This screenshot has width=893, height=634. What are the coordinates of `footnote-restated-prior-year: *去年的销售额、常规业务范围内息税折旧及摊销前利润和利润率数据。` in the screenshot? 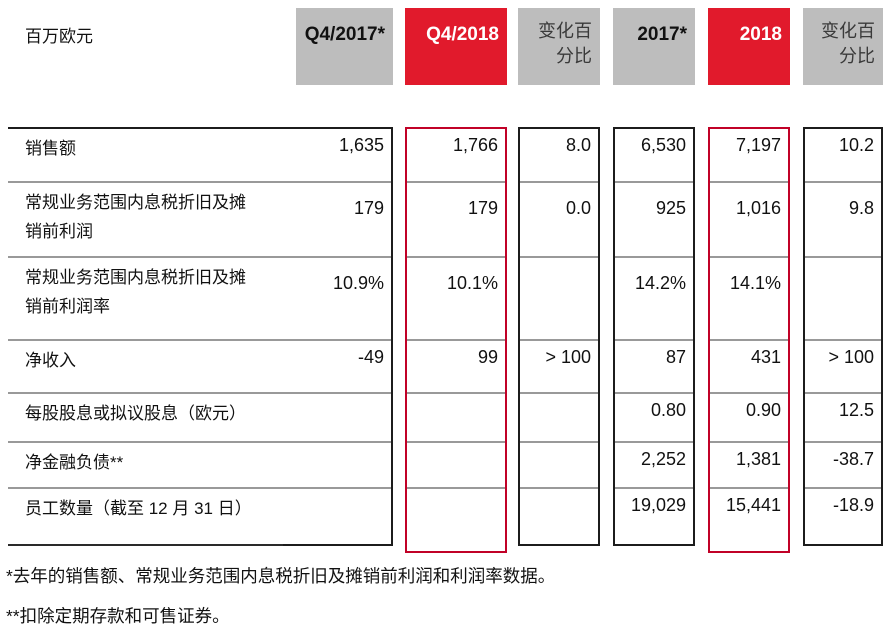 It's located at (281, 576).